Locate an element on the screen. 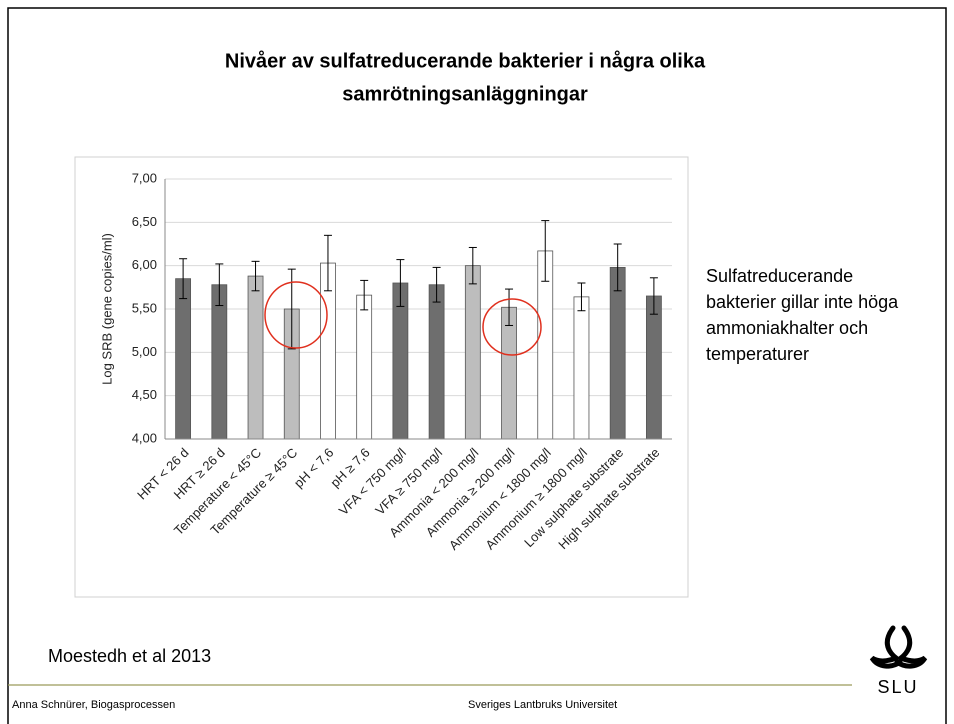  side-text: Sulfatreducerande is located at coordinates (779, 276).